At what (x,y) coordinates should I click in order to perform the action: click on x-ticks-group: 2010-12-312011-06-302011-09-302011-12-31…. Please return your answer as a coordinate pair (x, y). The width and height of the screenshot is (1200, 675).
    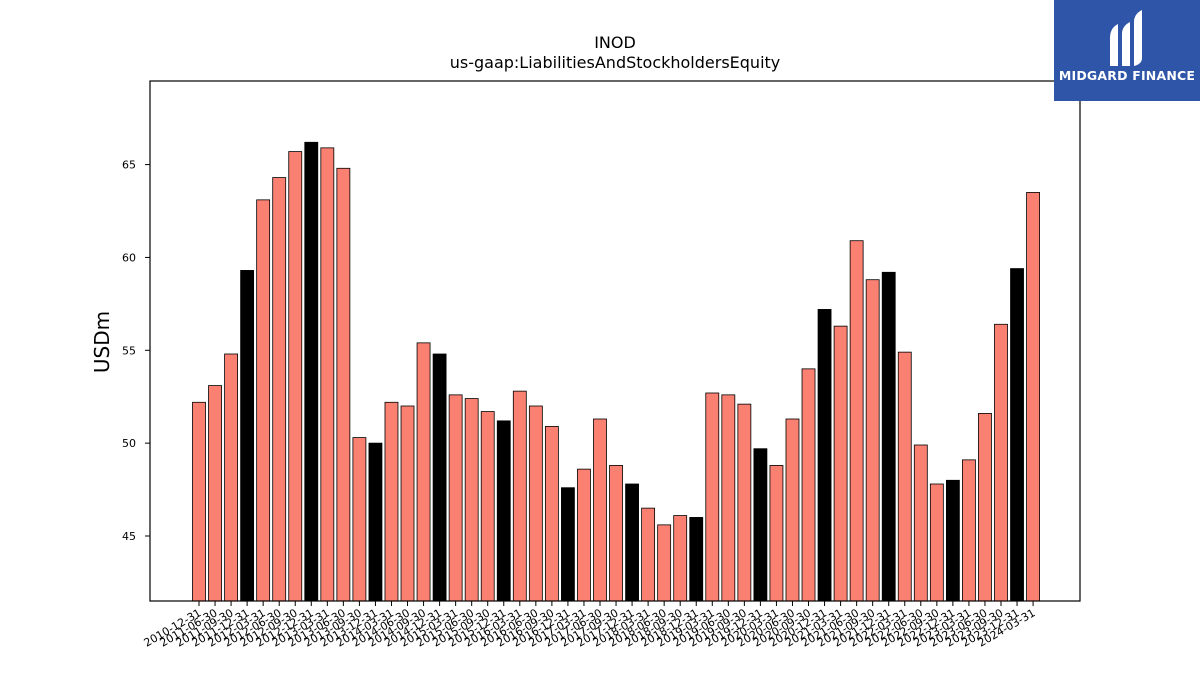
    Looking at the image, I should click on (590, 625).